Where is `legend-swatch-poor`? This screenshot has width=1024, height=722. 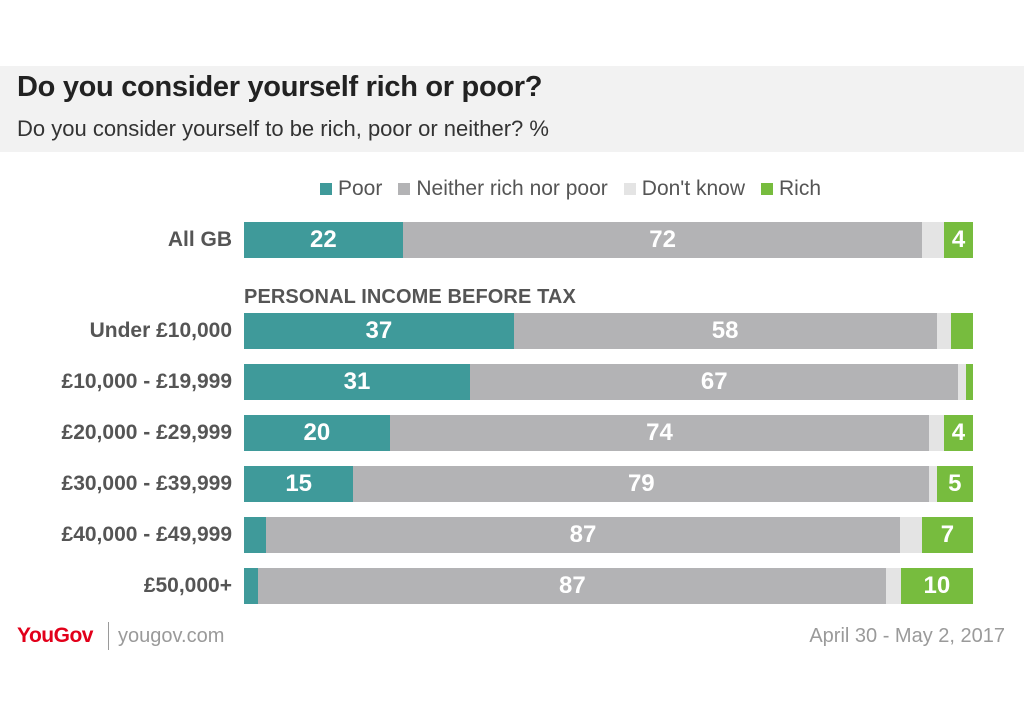 legend-swatch-poor is located at coordinates (326, 189).